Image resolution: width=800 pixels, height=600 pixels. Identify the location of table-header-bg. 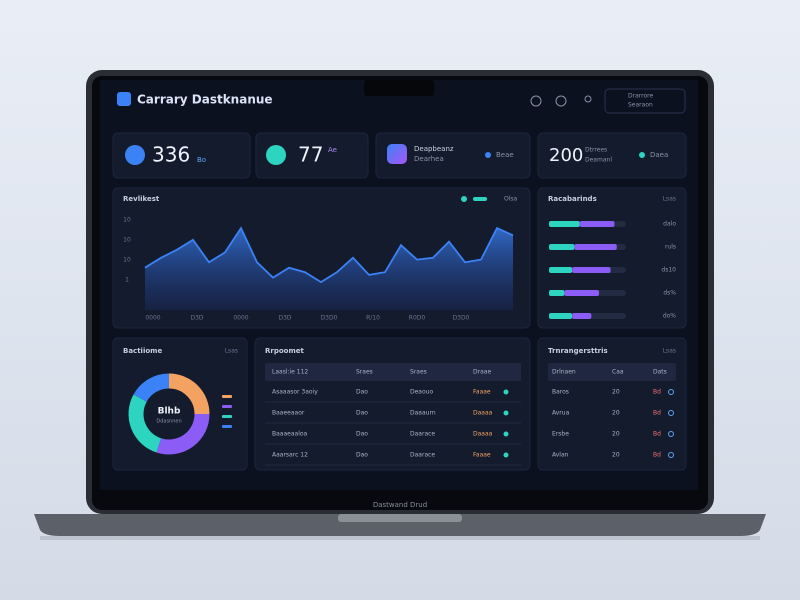
(612, 372).